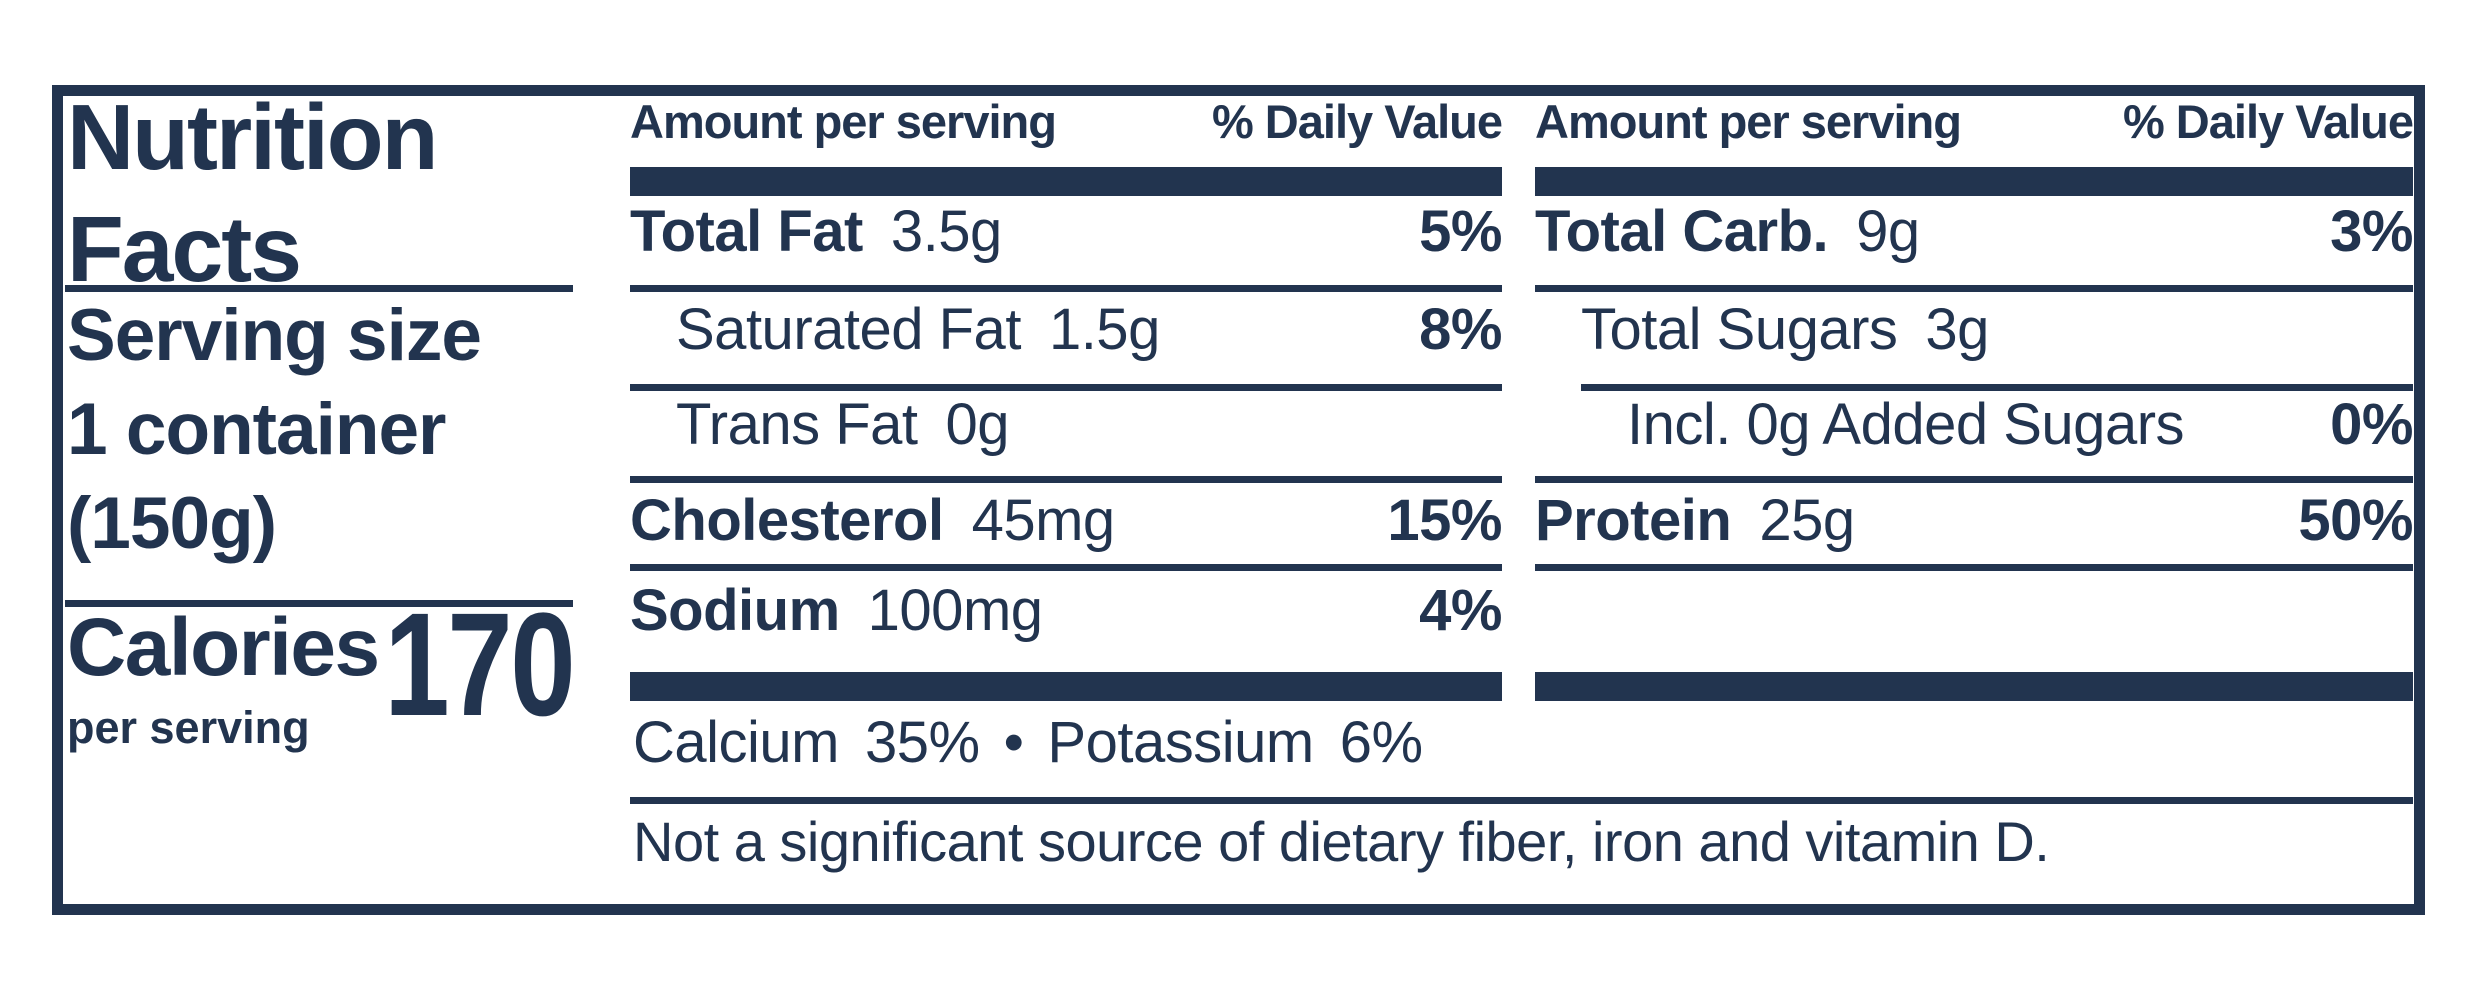  What do you see at coordinates (1974, 232) in the screenshot?
I see `nutrient-row-total-carb: Total Carb. 9g 3%` at bounding box center [1974, 232].